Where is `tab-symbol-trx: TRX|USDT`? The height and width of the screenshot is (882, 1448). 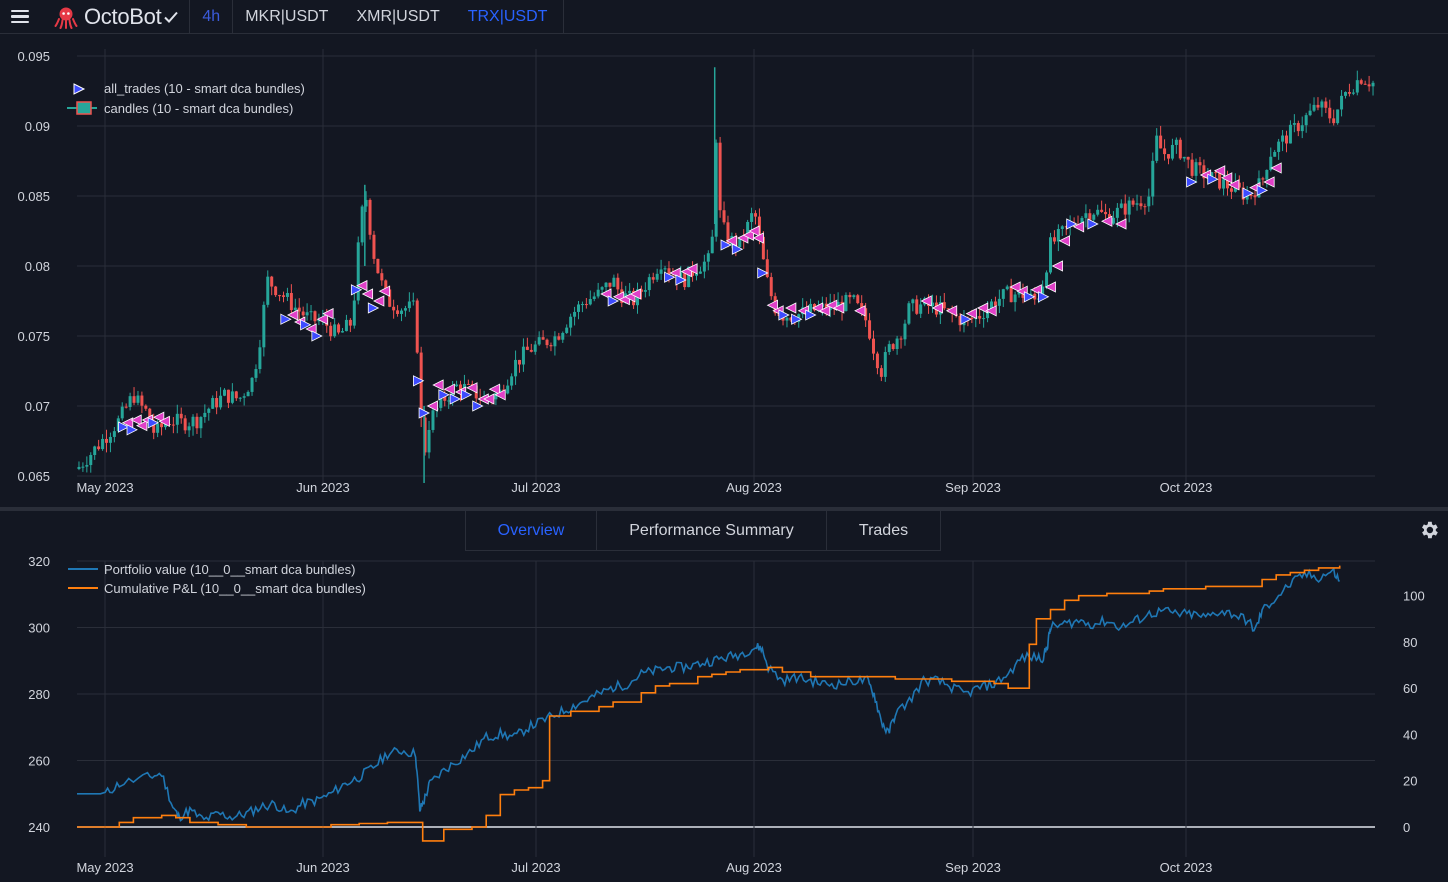 tab-symbol-trx: TRX|USDT is located at coordinates (507, 16).